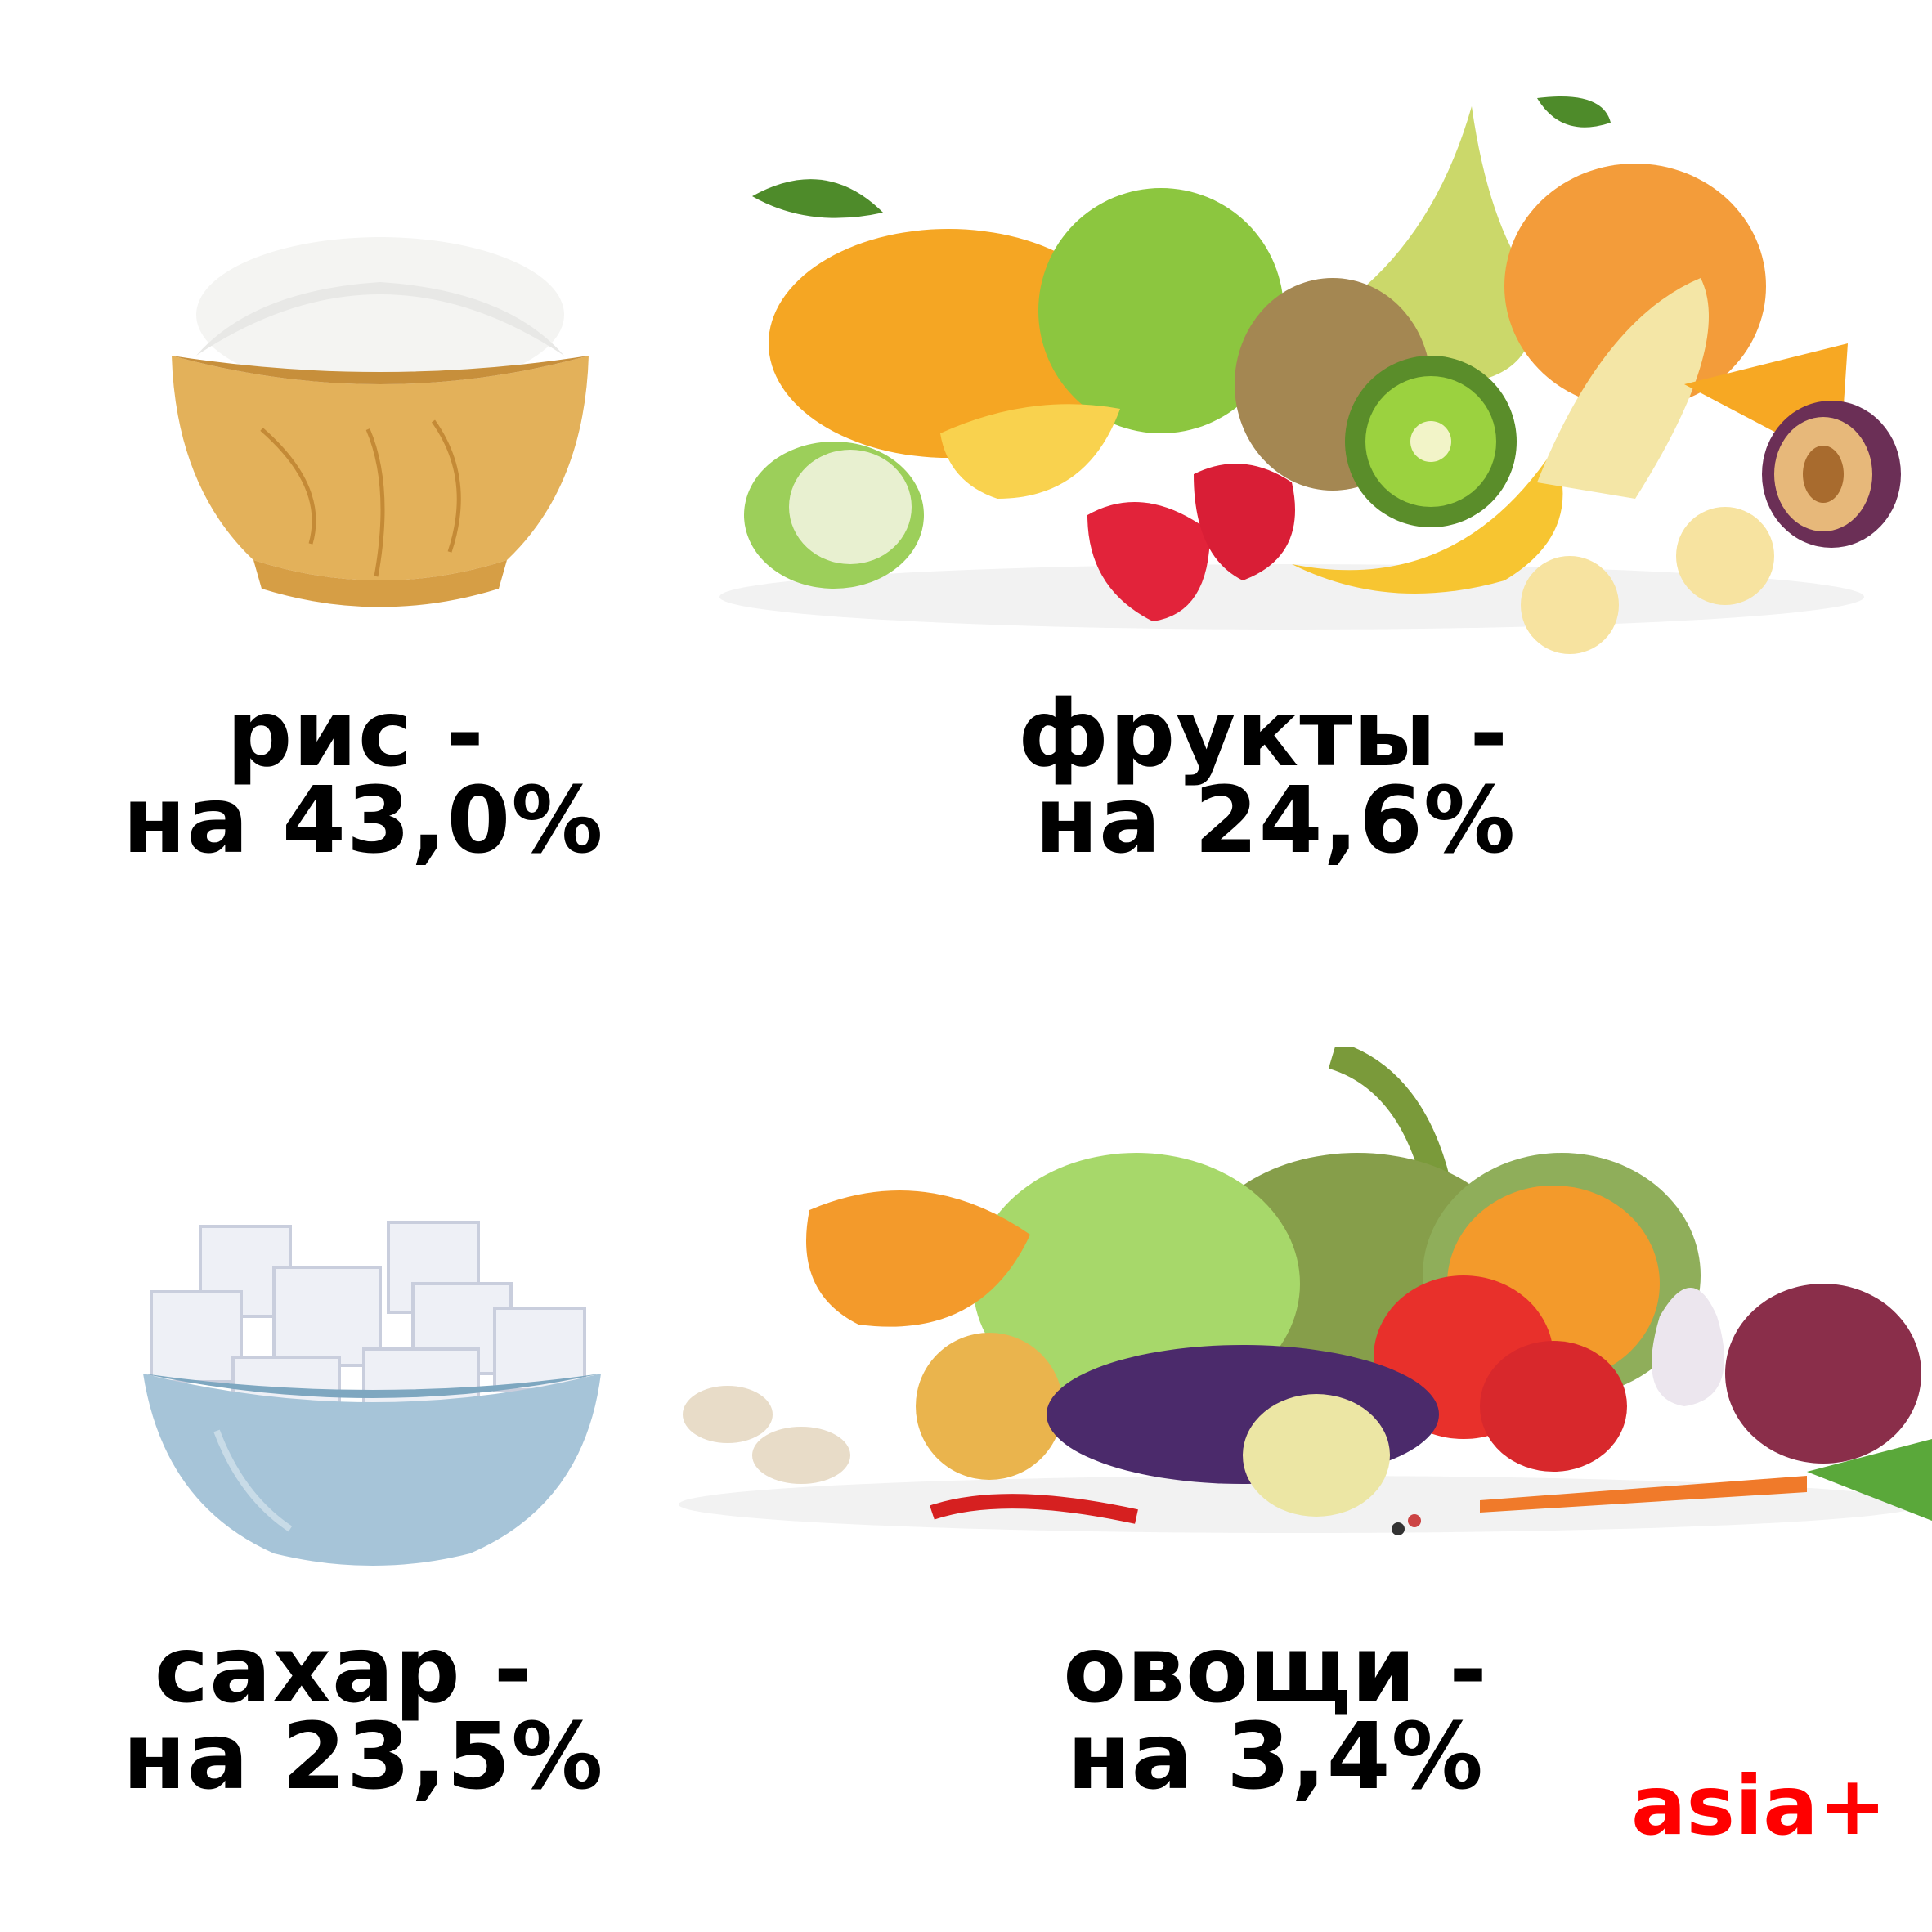 The image size is (1932, 1932). I want to click on asia-plus-logo: asia+, so click(1759, 1806).